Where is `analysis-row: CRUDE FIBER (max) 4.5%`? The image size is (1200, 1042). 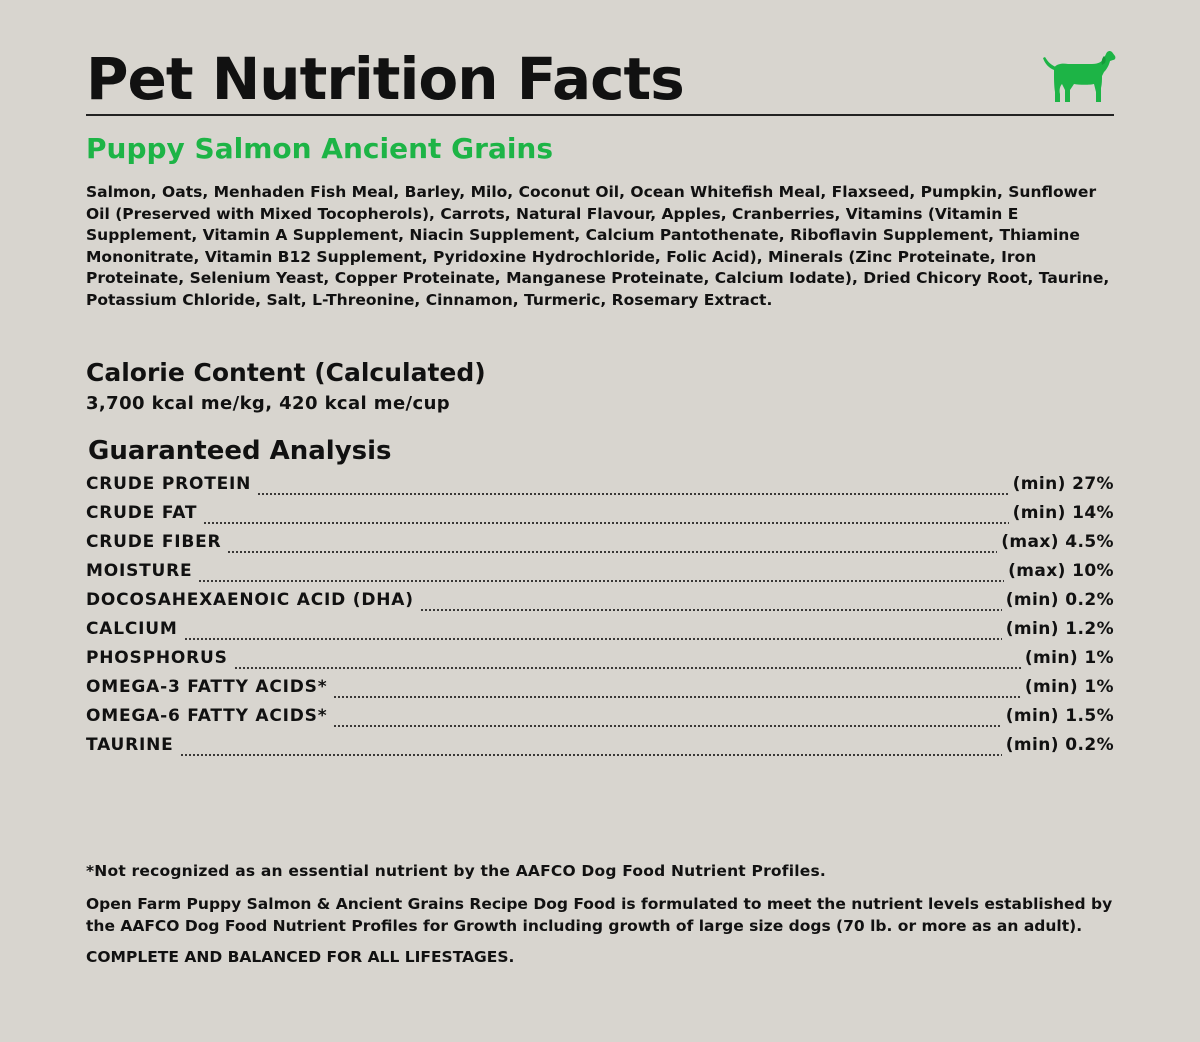 analysis-row: CRUDE FIBER (max) 4.5% is located at coordinates (600, 546).